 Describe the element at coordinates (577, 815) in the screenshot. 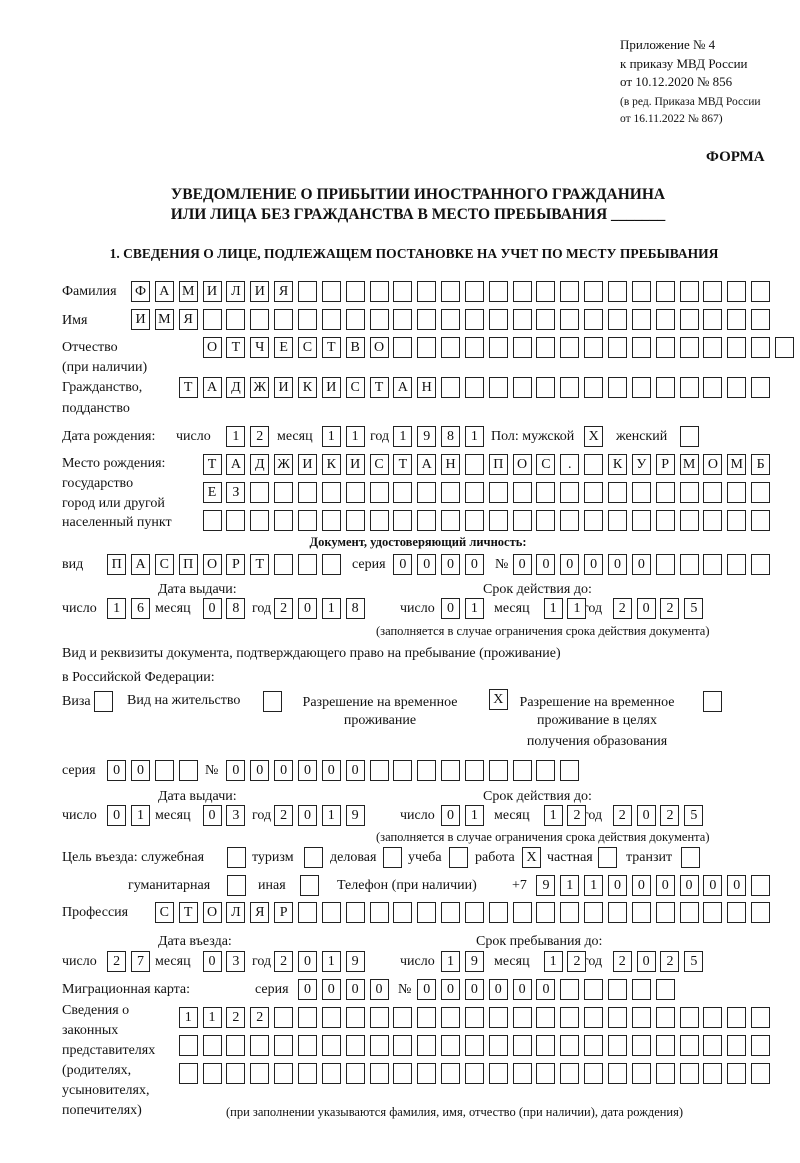

I see `right-valid-month-cell: 2` at that location.